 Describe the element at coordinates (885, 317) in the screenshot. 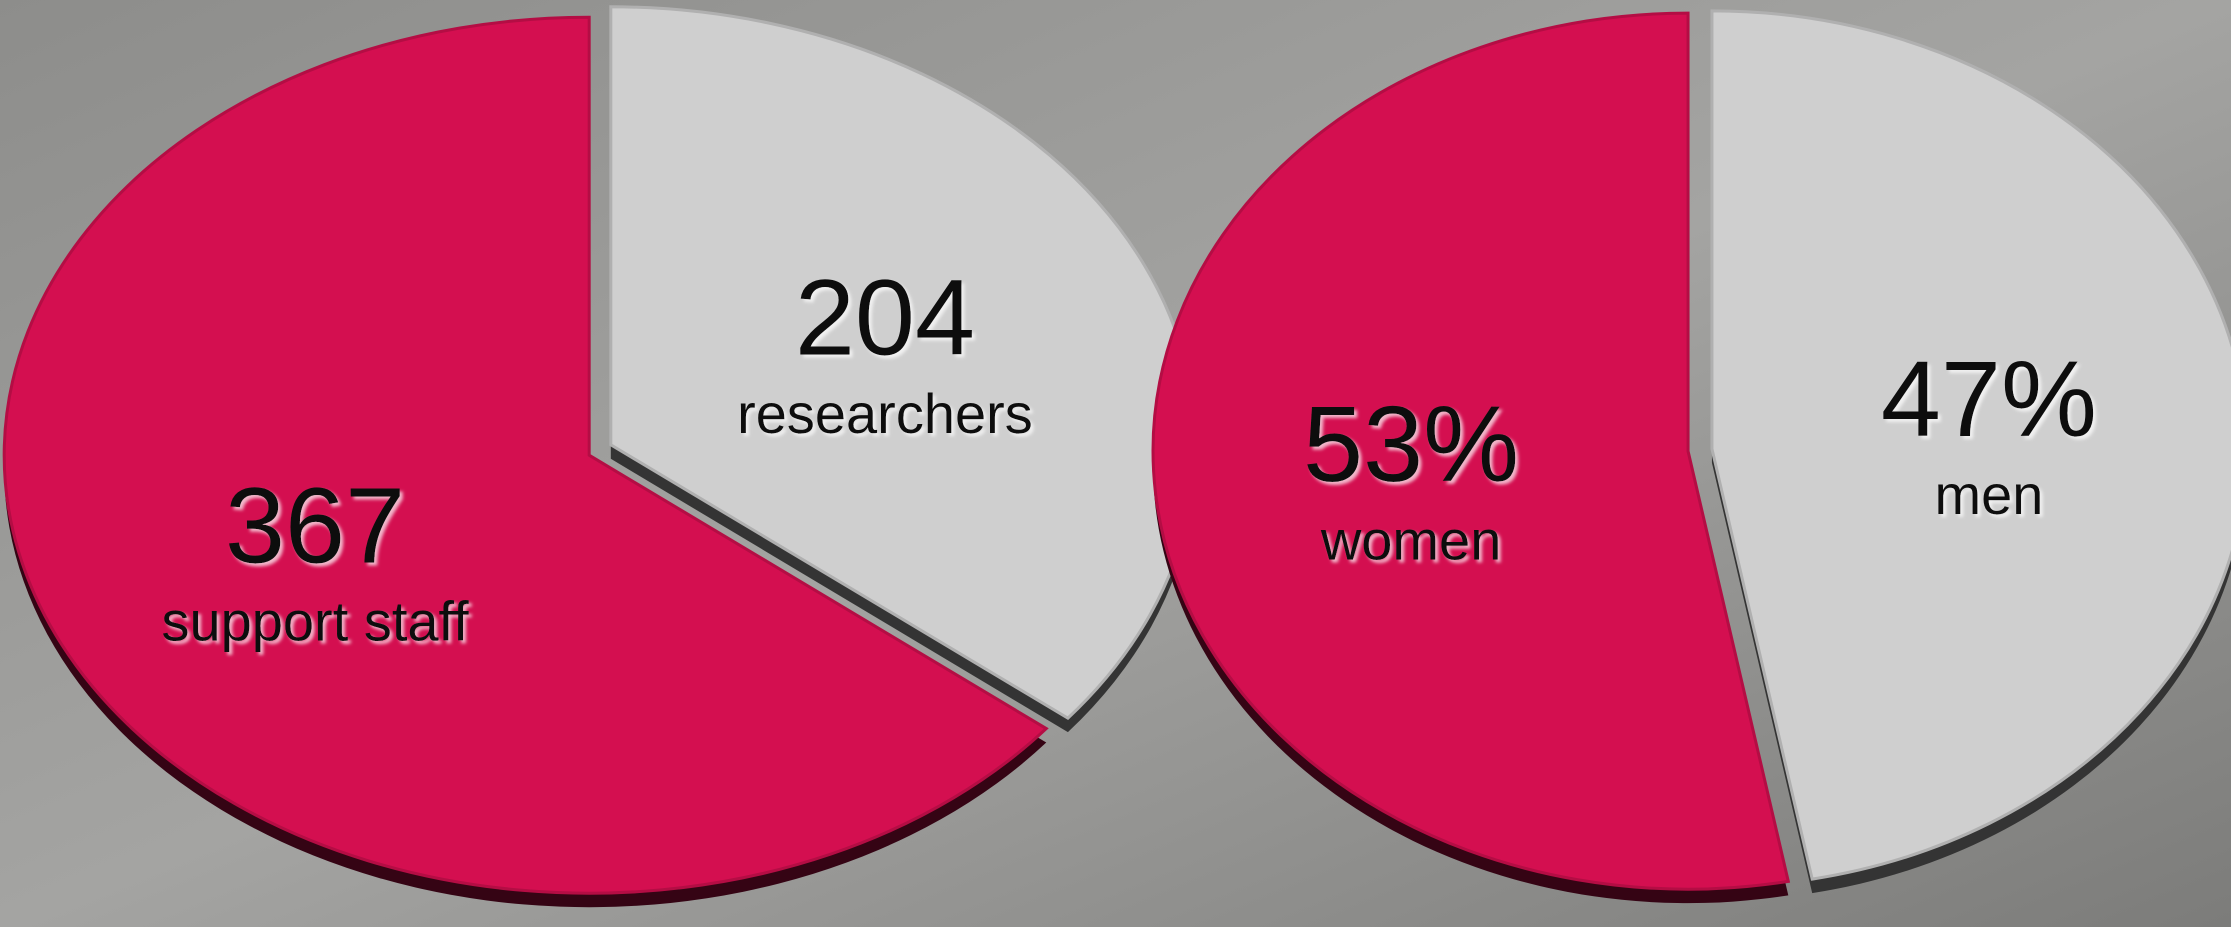

I see `value-label: 204` at that location.